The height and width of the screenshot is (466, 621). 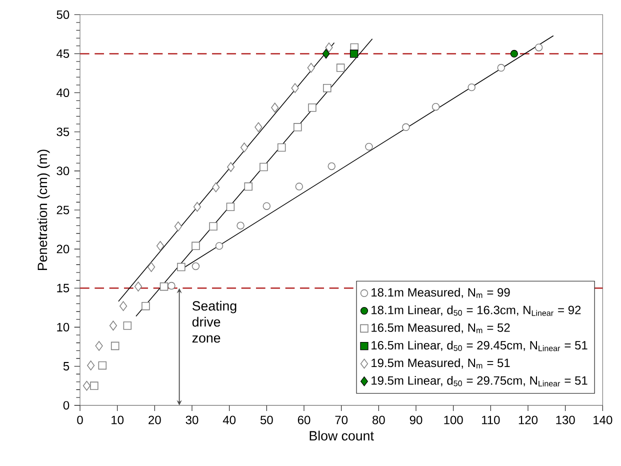 I want to click on x-tick-label: 50, so click(x=266, y=420).